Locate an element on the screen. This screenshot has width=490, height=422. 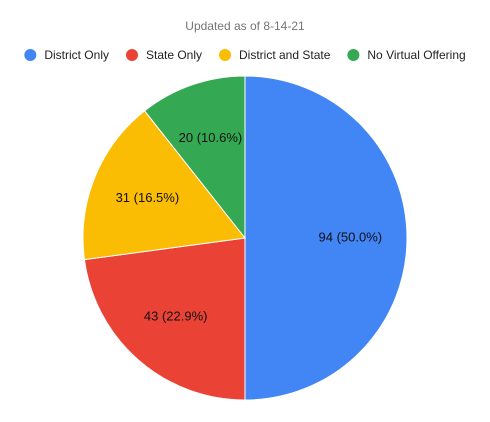
slice-label: 43 (22.9%) is located at coordinates (176, 316).